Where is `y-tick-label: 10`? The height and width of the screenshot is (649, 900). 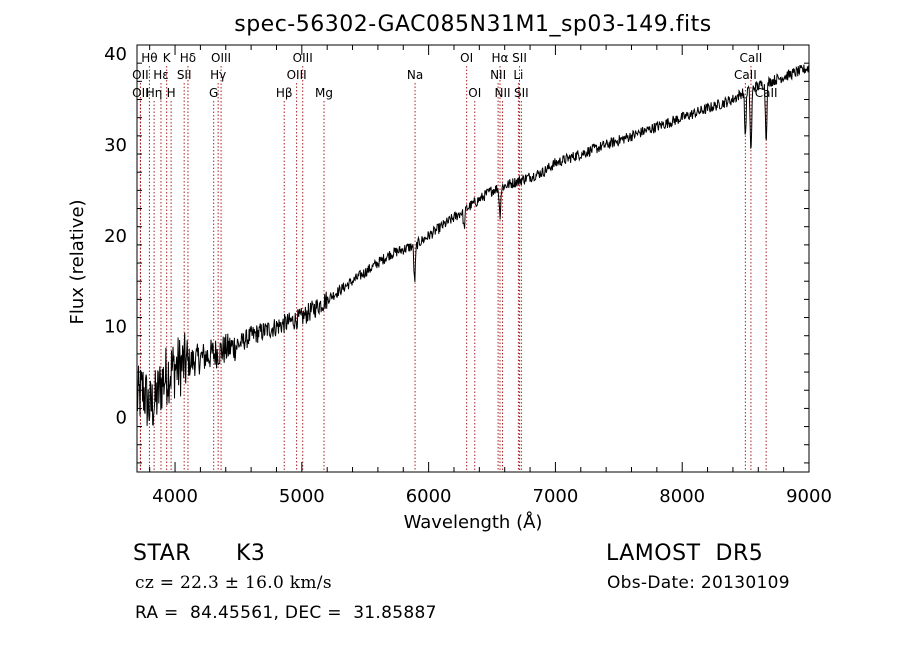 y-tick-label: 10 is located at coordinates (115, 327).